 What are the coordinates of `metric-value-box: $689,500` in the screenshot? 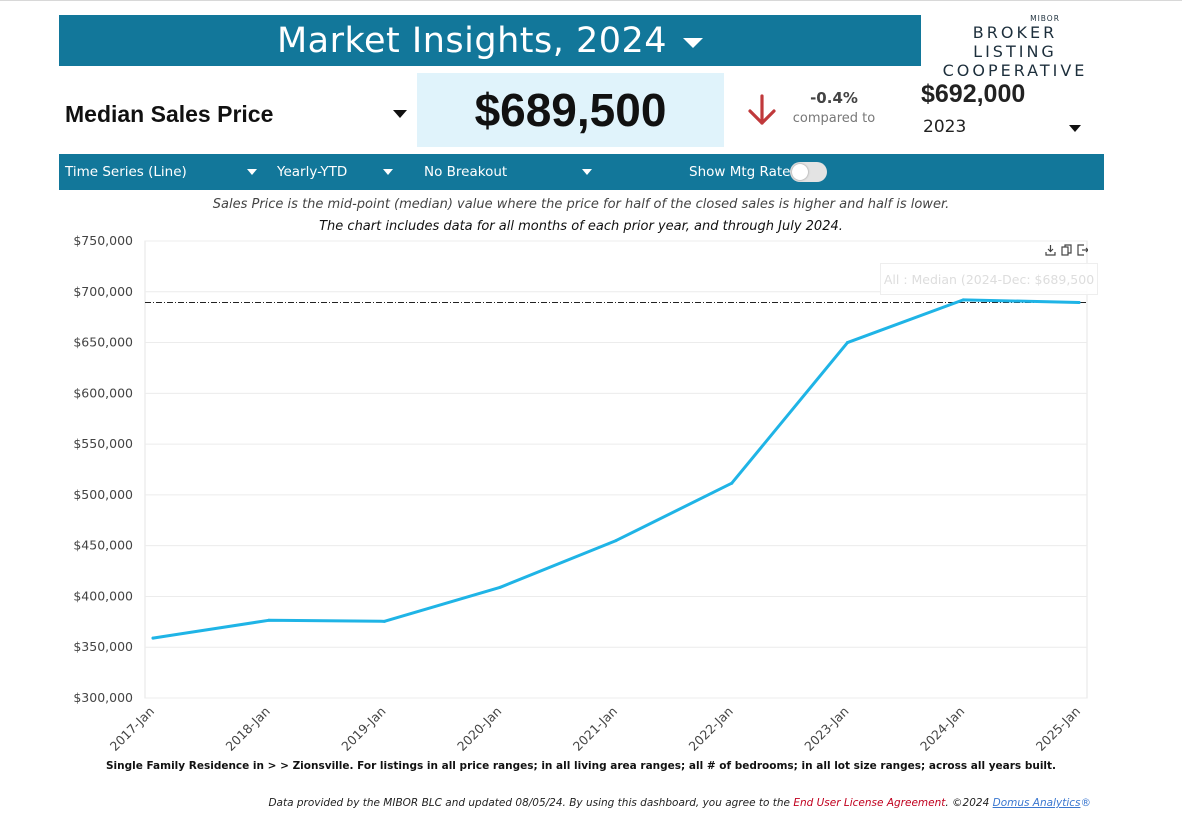 It's located at (570, 110).